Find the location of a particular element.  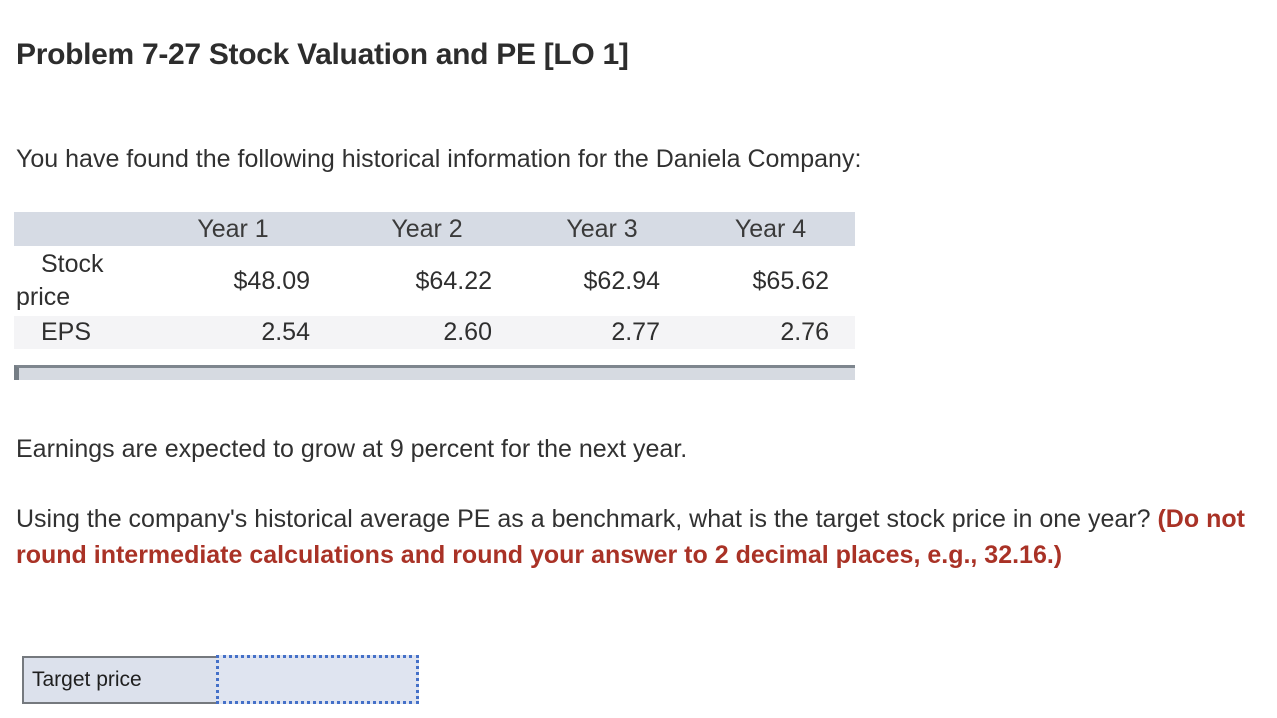

eps-year1: 2.54 is located at coordinates (233, 332).